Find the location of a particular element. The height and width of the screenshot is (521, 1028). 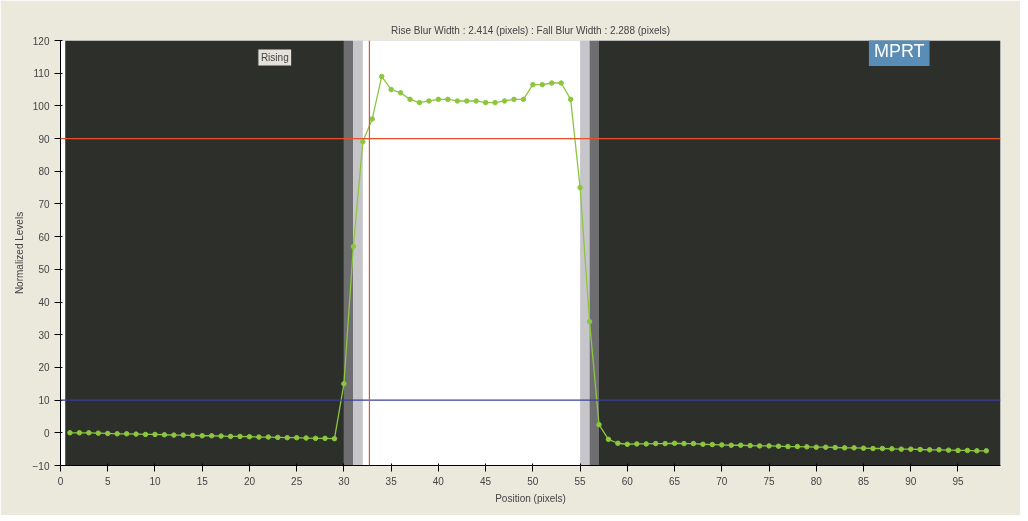

y-tick-label: 10 is located at coordinates (44, 401).